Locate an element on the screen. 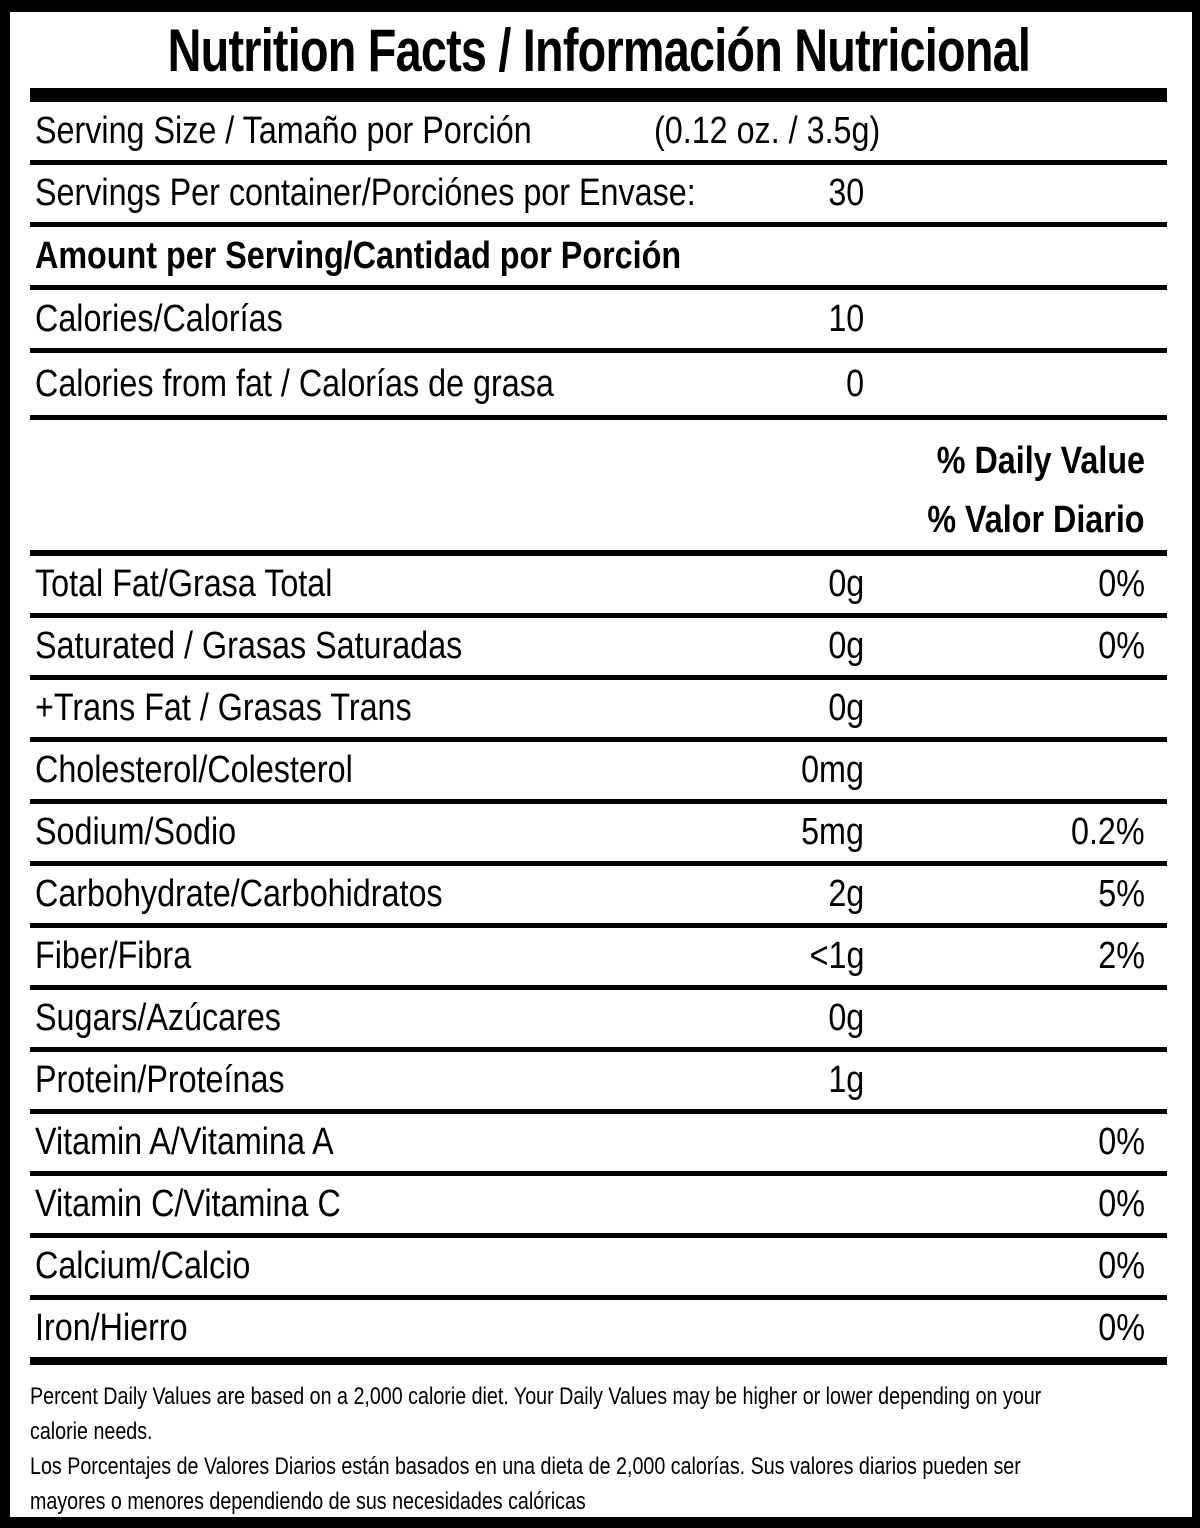 The width and height of the screenshot is (1200, 1528). nutrient-label: Protein/Proteínas is located at coordinates (160, 1080).